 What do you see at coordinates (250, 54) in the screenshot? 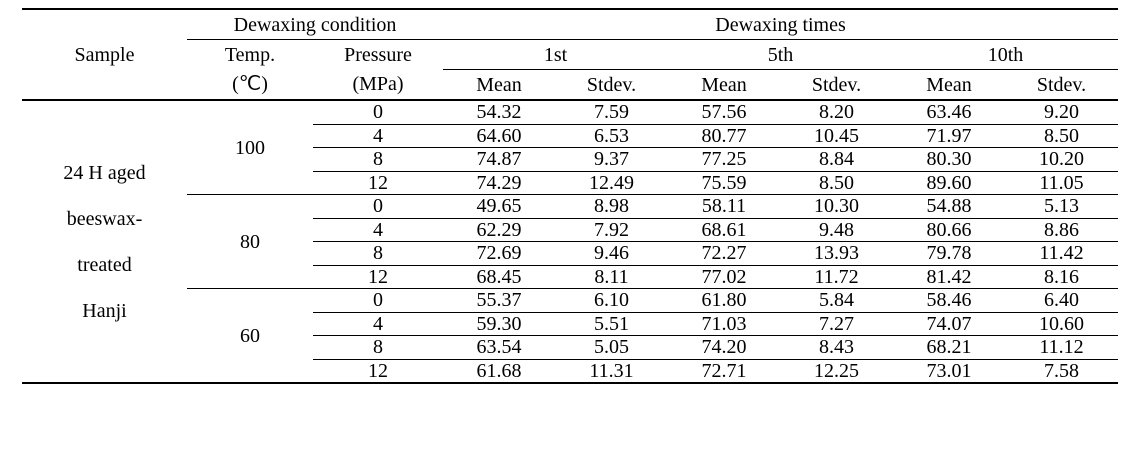
I see `header-line: Temp.` at bounding box center [250, 54].